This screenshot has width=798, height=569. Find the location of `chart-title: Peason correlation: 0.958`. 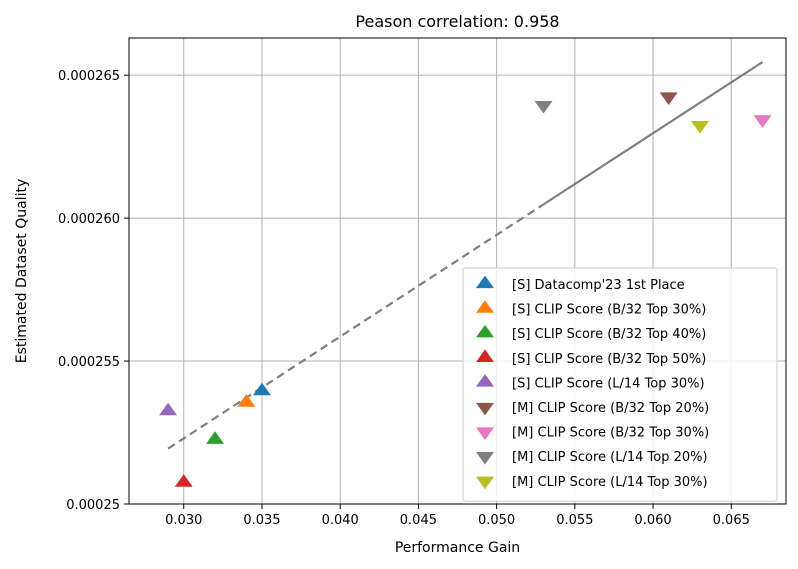

chart-title: Peason correlation: 0.958 is located at coordinates (457, 21).